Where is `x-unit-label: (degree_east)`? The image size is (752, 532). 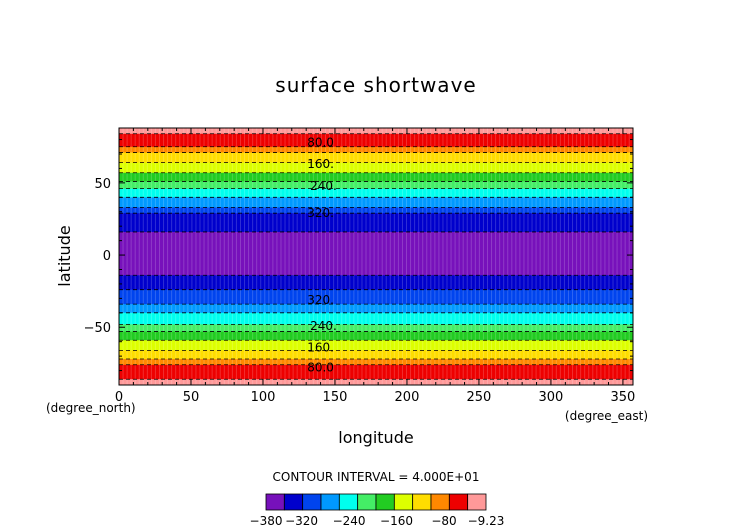 x-unit-label: (degree_east) is located at coordinates (606, 416).